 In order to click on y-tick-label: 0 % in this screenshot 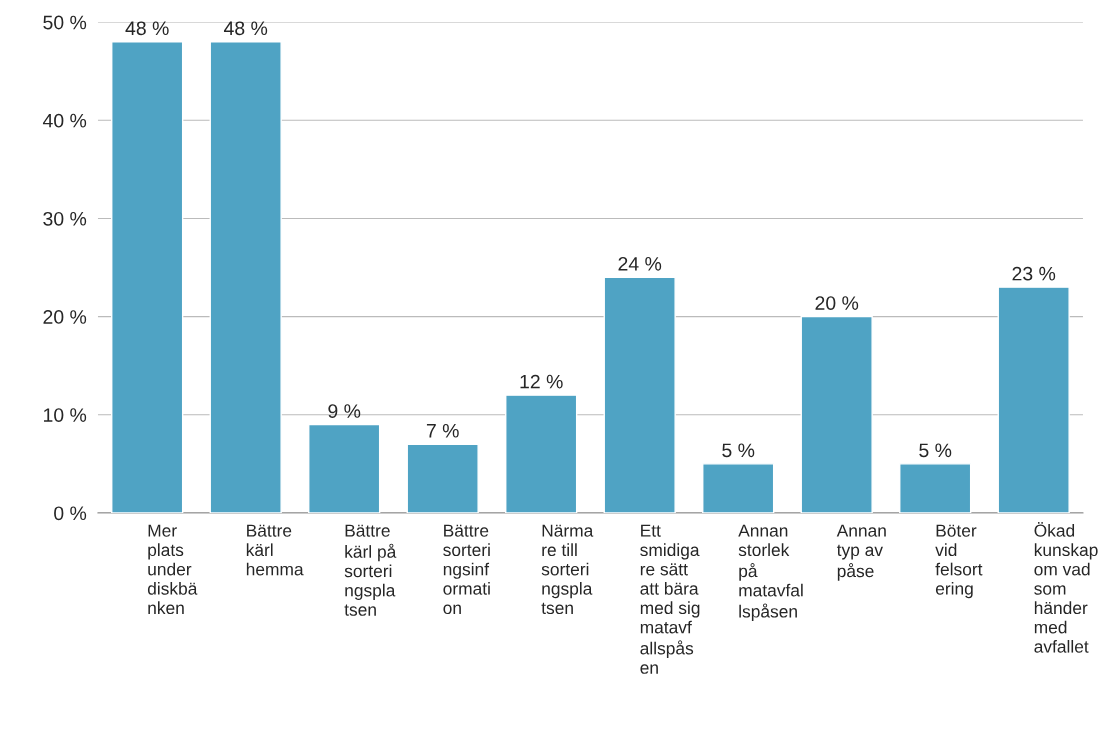, I will do `click(70, 513)`.